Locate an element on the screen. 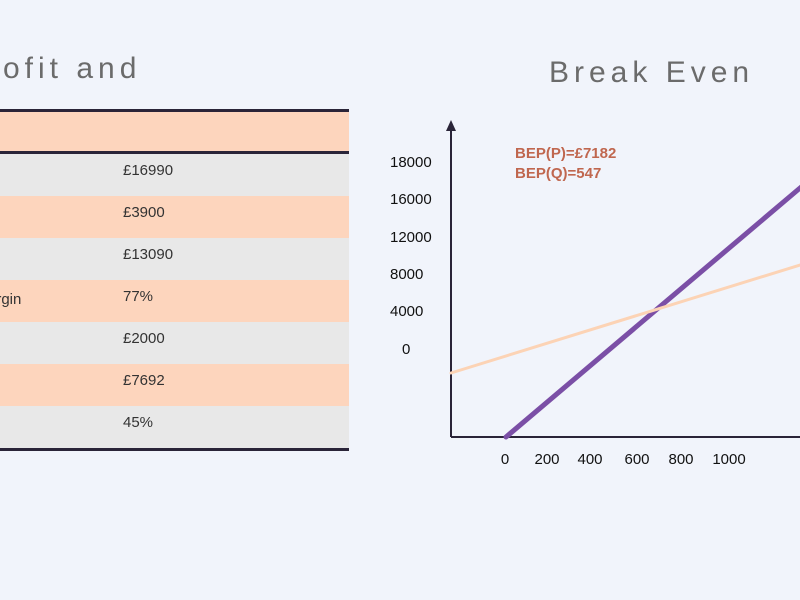 This screenshot has width=800, height=600. y-tick-label: 12000 is located at coordinates (411, 237).